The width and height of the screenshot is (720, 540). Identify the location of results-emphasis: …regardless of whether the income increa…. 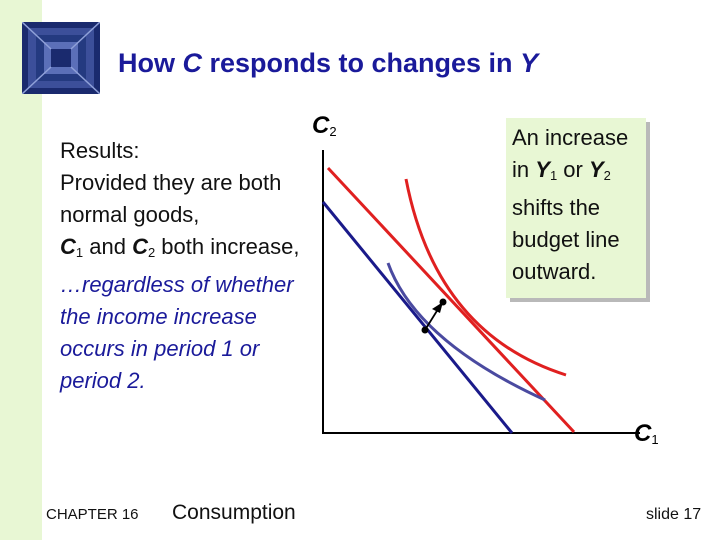
(177, 332).